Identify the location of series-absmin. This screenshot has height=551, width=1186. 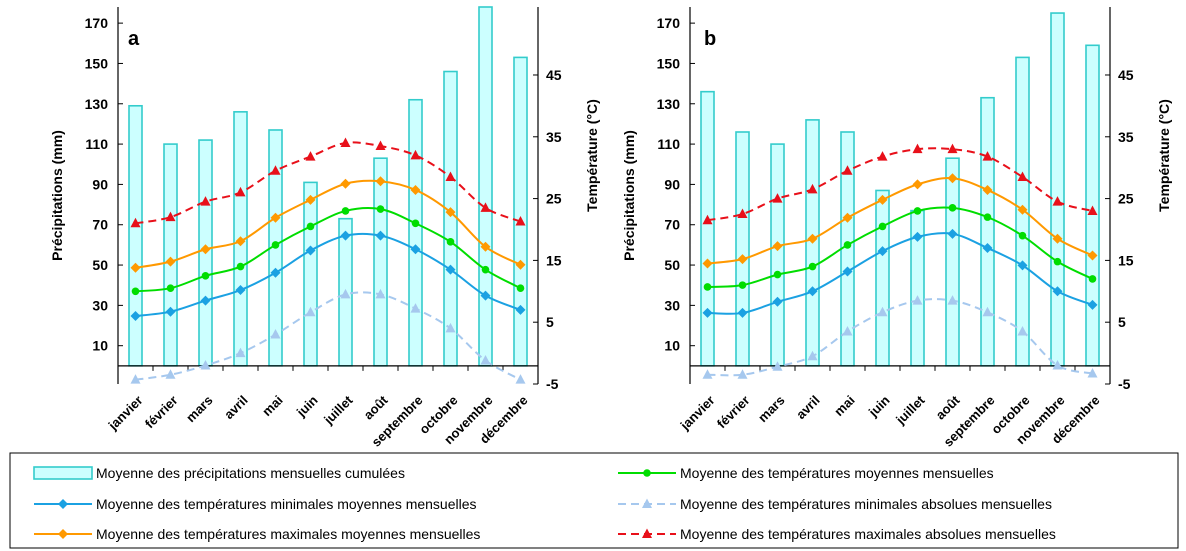
(900, 337).